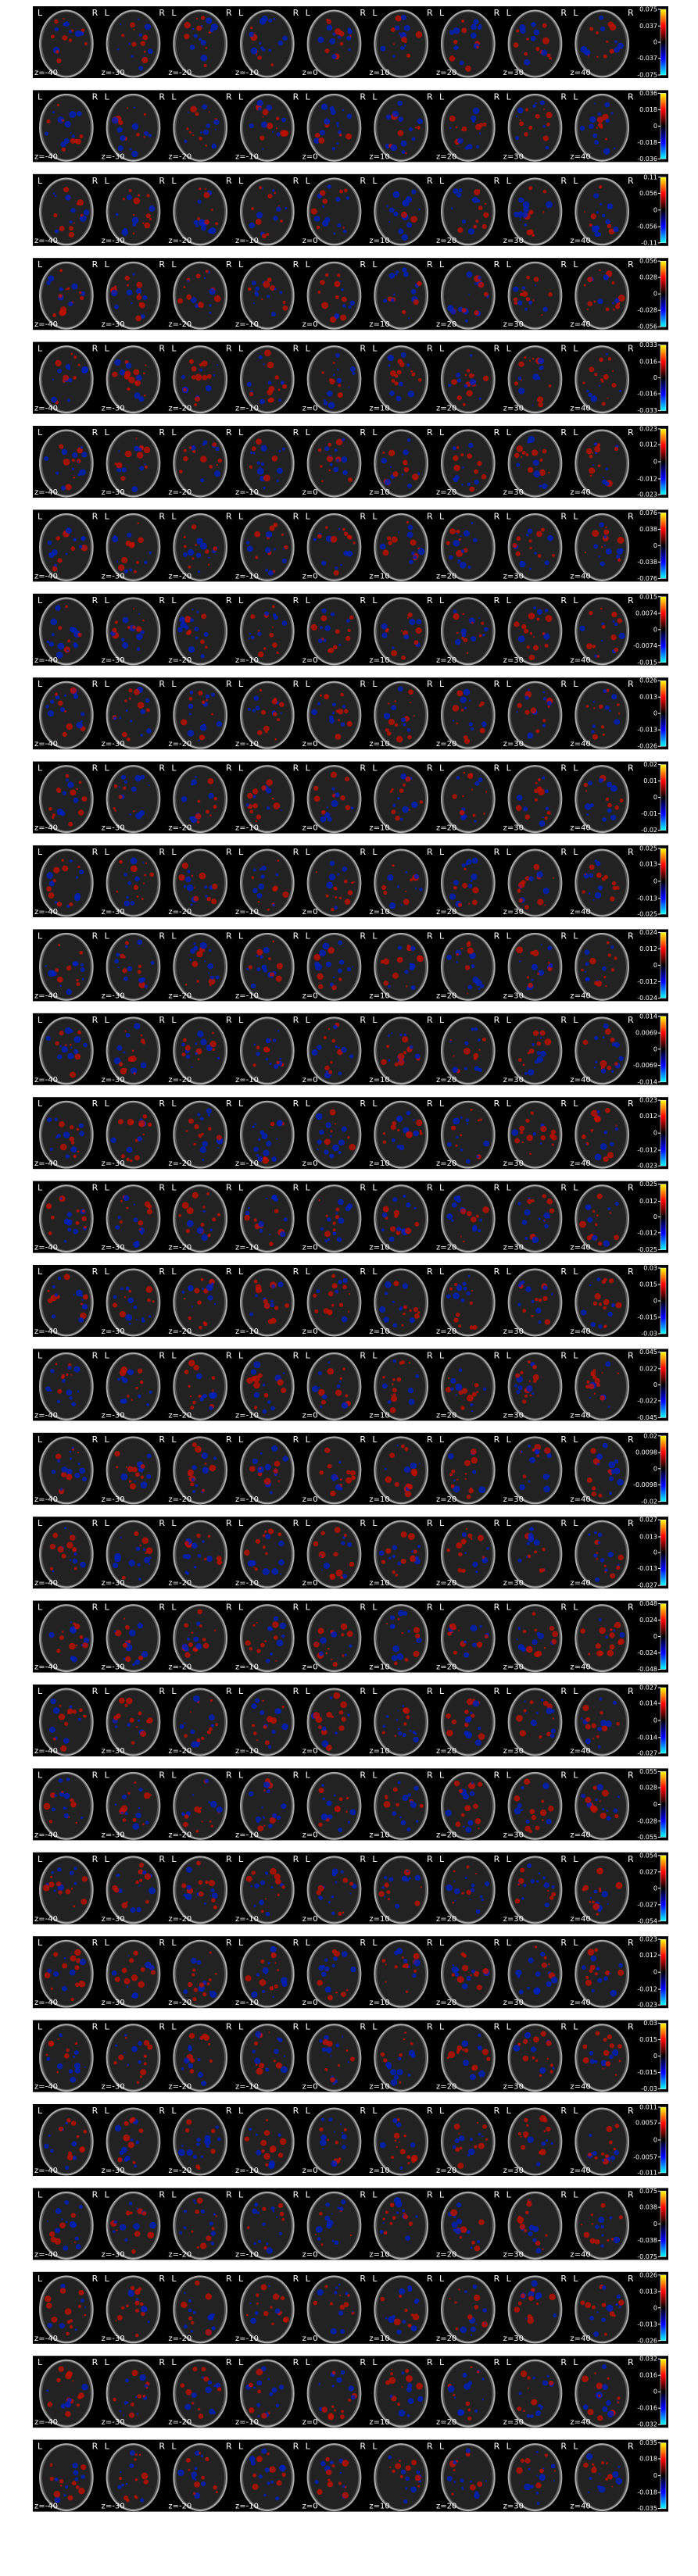 The image size is (698, 2576). I want to click on slice-label: z=-10, so click(247, 241).